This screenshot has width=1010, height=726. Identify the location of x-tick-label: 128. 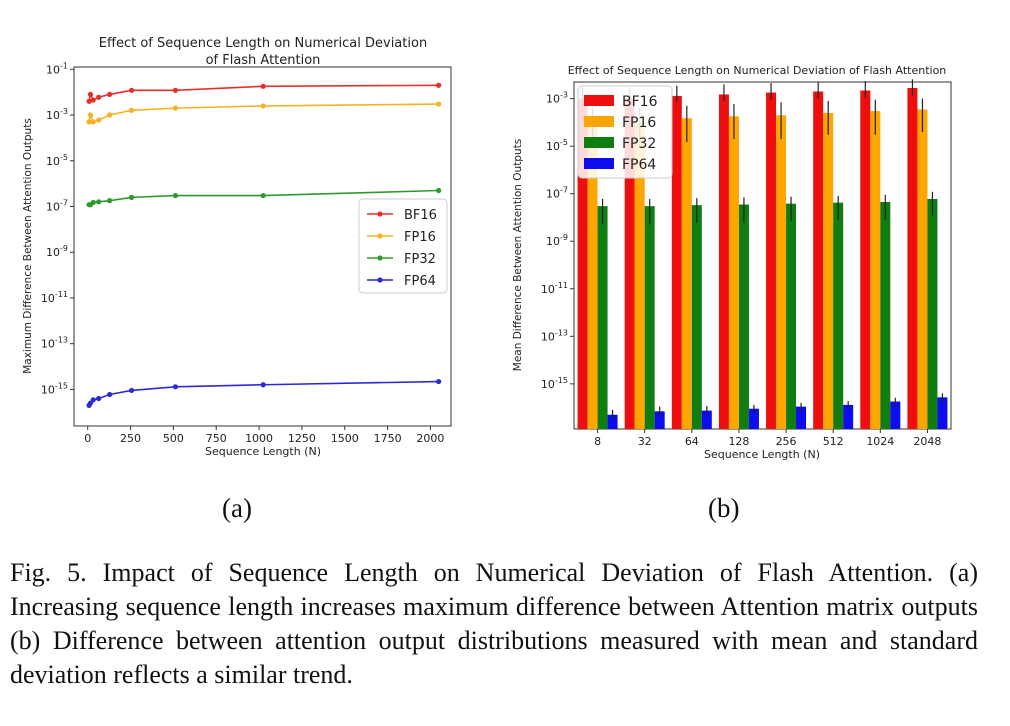
(738, 441).